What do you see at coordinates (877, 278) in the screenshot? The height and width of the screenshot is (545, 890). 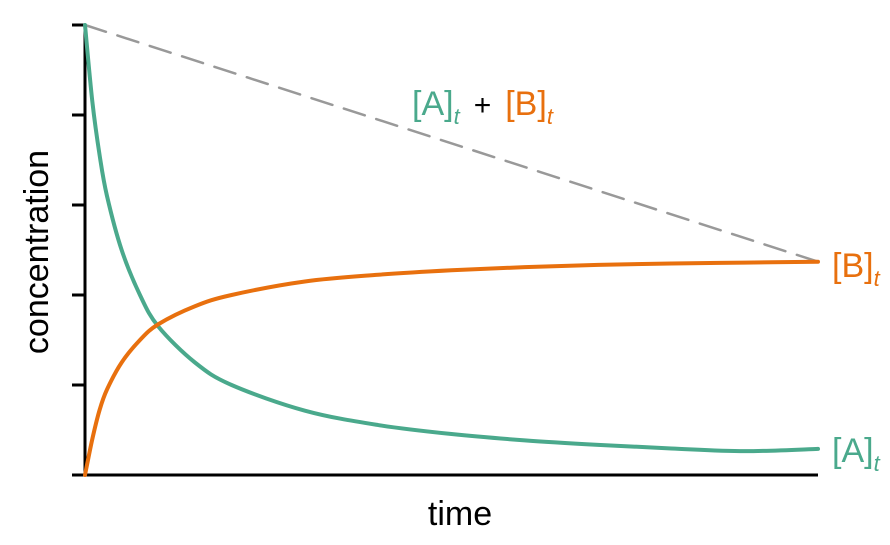 I see `series-label-b-subscript: t` at bounding box center [877, 278].